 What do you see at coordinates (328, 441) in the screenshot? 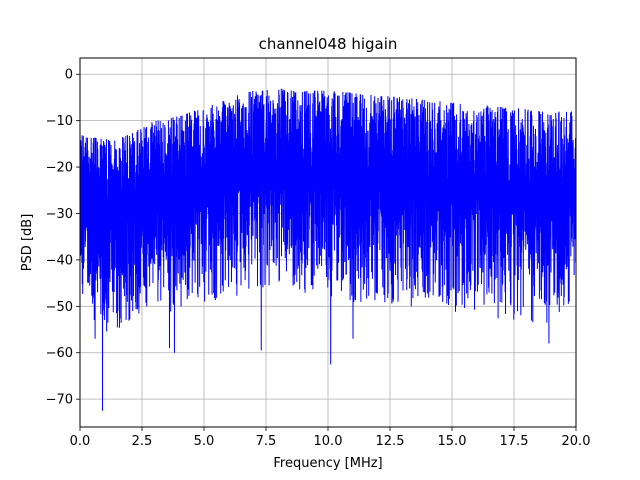
I see `x-tick-label: 10.0` at bounding box center [328, 441].